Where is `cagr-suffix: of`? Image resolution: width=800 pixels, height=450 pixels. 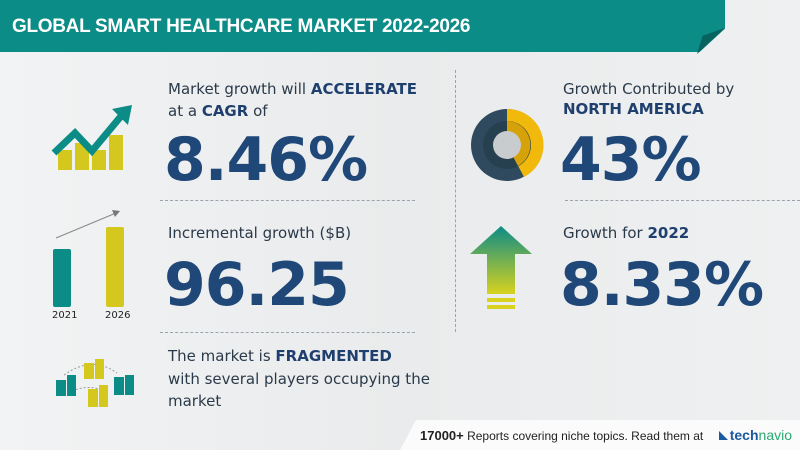
cagr-suffix: of is located at coordinates (258, 111).